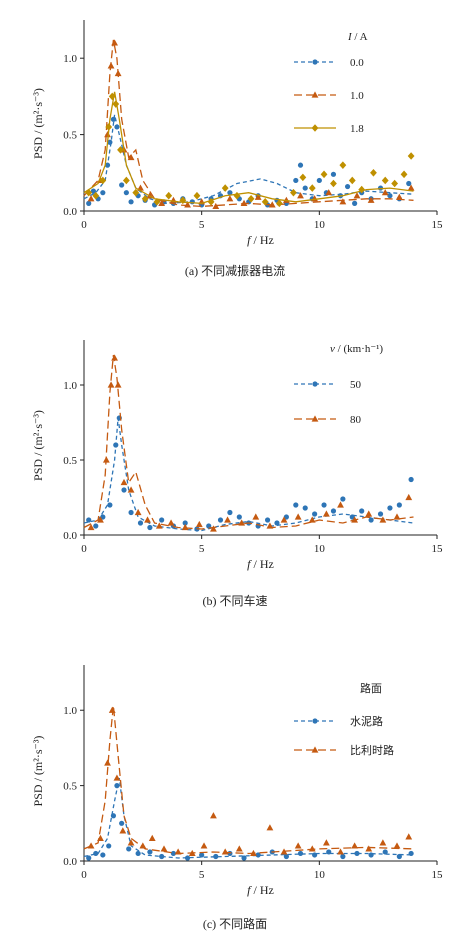  I want to click on y-tick-label: 0.0, so click(70, 536).